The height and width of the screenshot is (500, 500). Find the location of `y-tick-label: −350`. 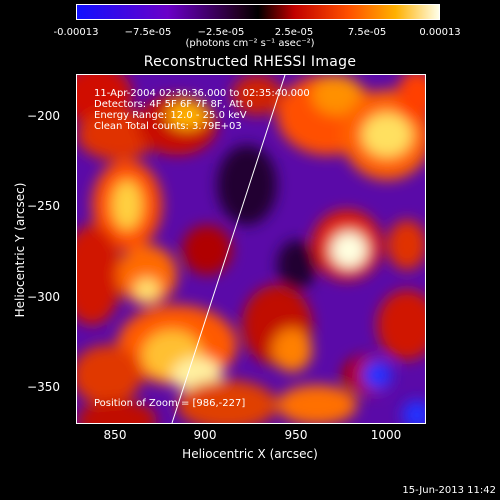

y-tick-label: −350 is located at coordinates (43, 387).